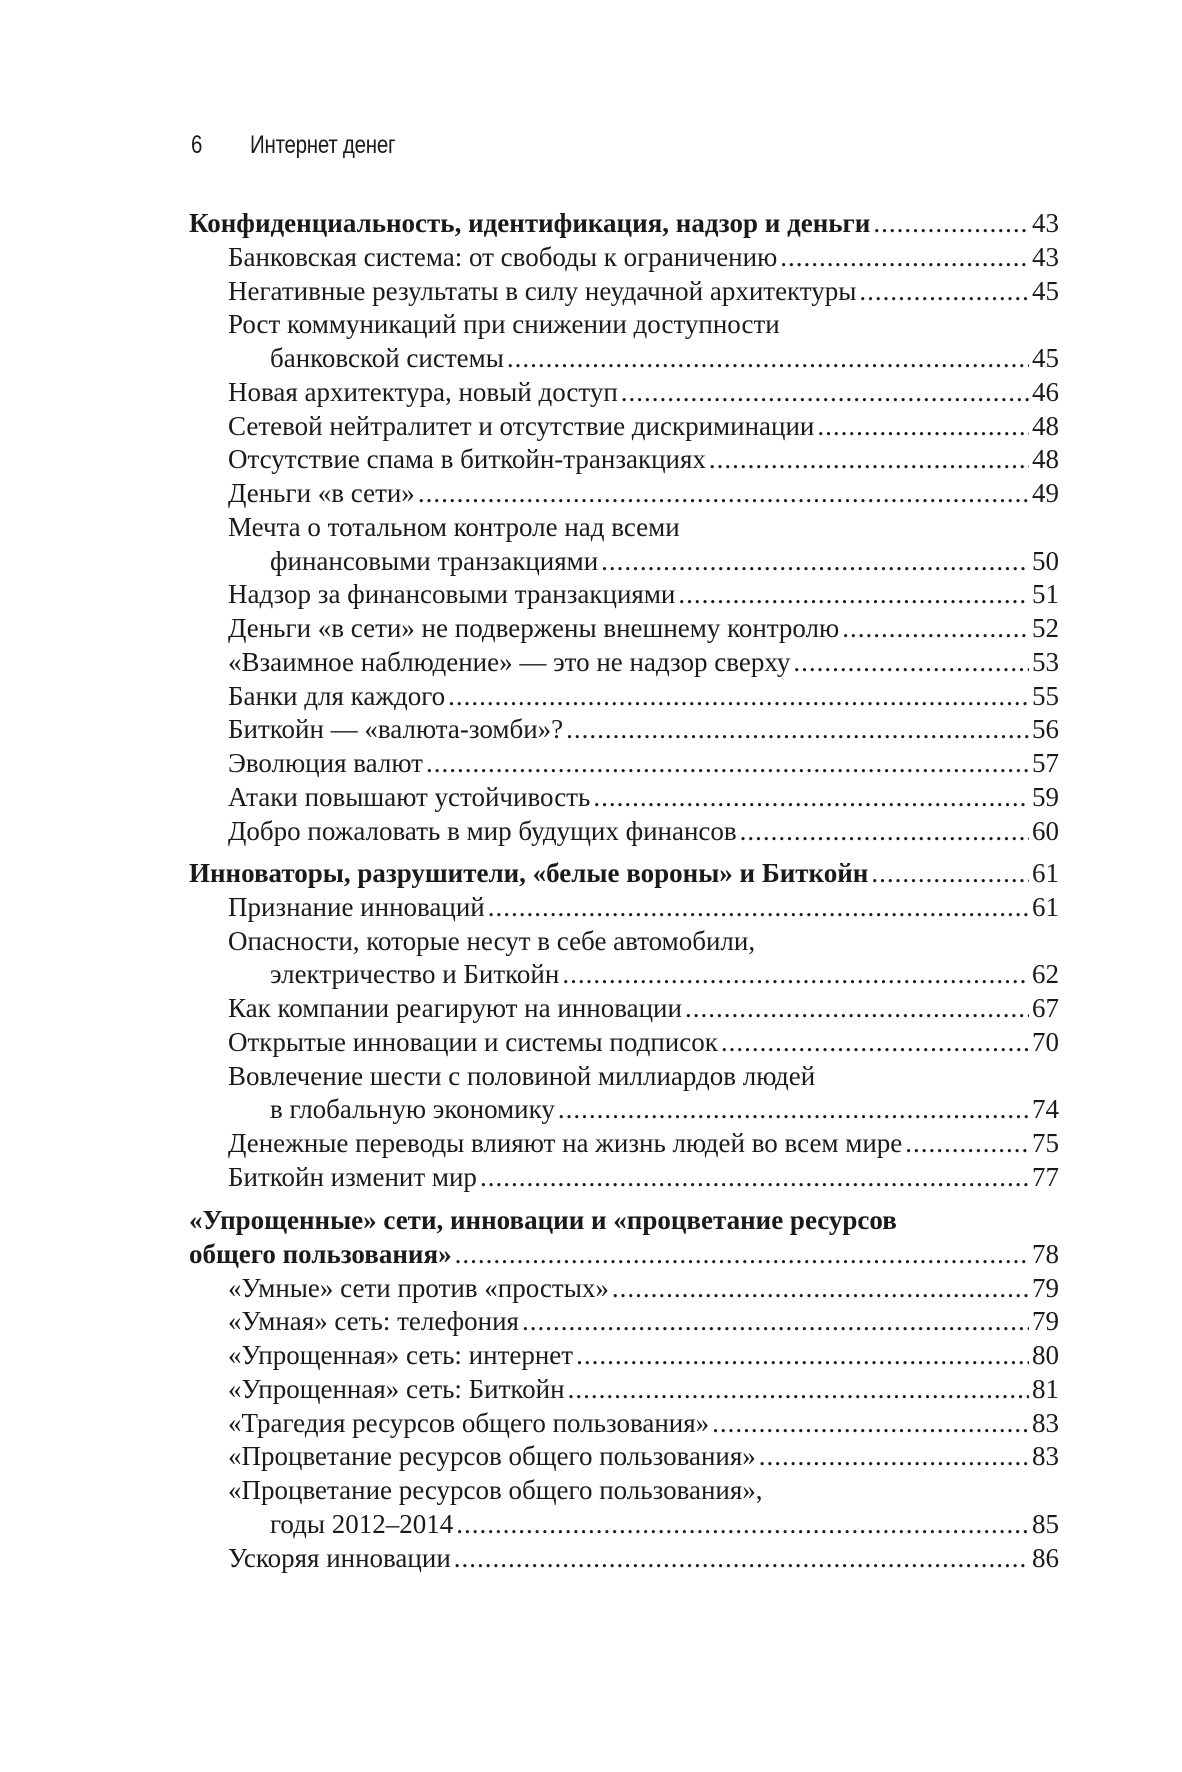  Describe the element at coordinates (387, 358) in the screenshot. I see `entry-title: банковской системы` at that location.